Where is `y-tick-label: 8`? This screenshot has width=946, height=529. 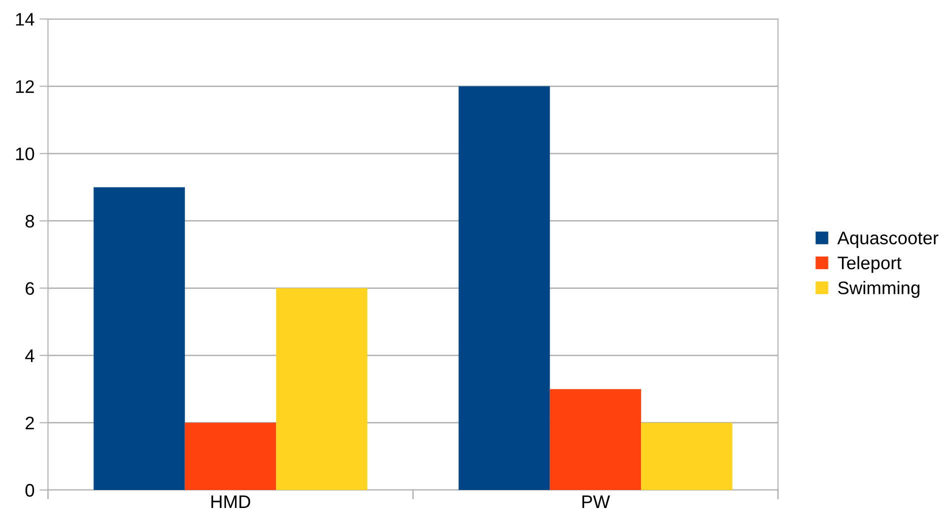 y-tick-label: 8 is located at coordinates (30, 221).